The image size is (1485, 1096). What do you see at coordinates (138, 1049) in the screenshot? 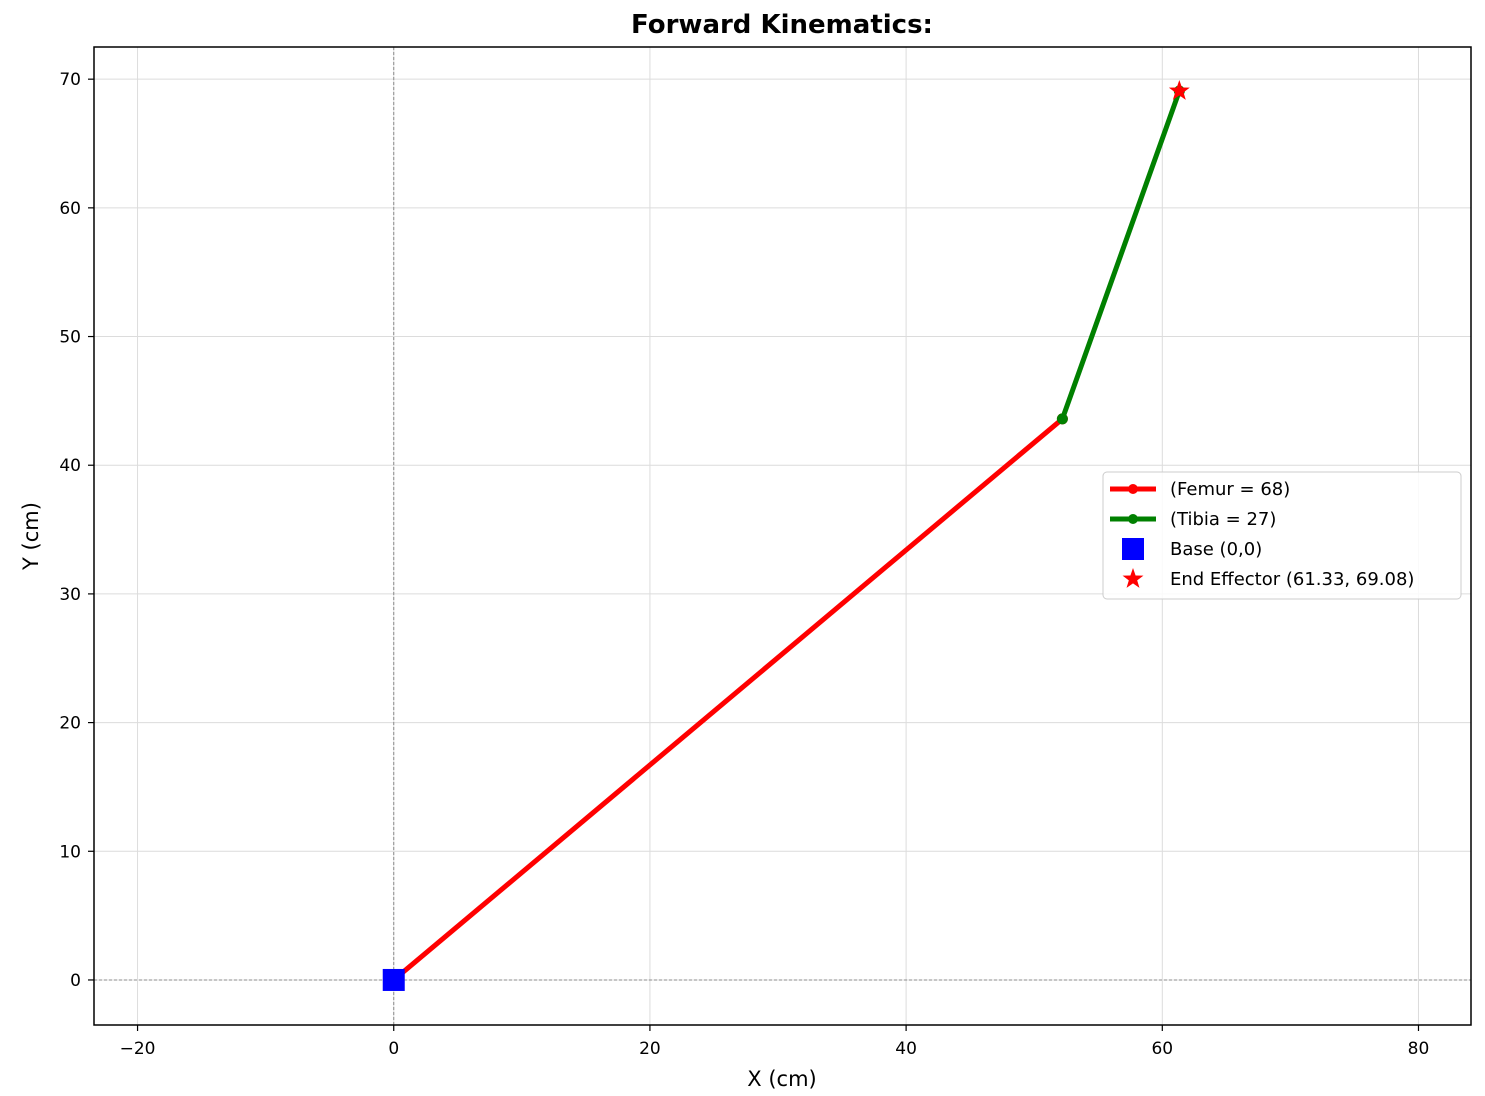
I see `x-tick-label: −20` at bounding box center [138, 1049].